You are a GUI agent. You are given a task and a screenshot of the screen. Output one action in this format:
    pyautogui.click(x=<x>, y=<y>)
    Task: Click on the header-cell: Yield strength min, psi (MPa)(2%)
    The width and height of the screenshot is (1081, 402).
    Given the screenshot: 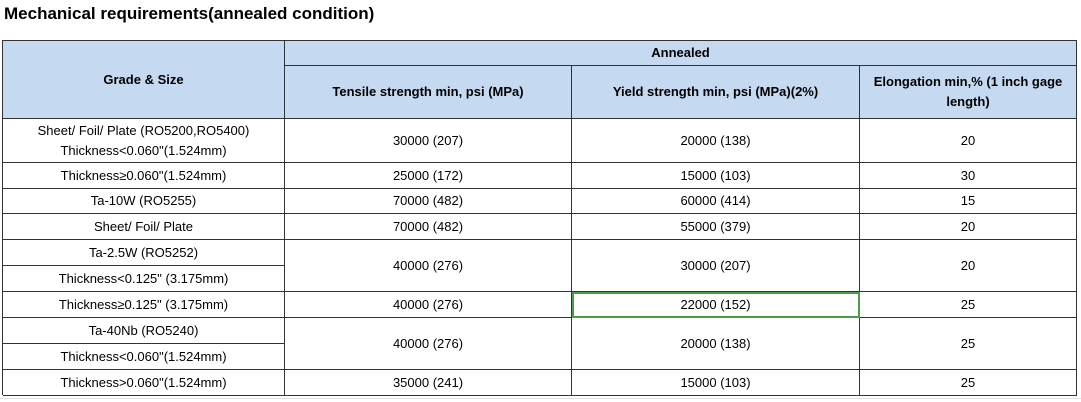 What is the action you would take?
    pyautogui.click(x=716, y=92)
    